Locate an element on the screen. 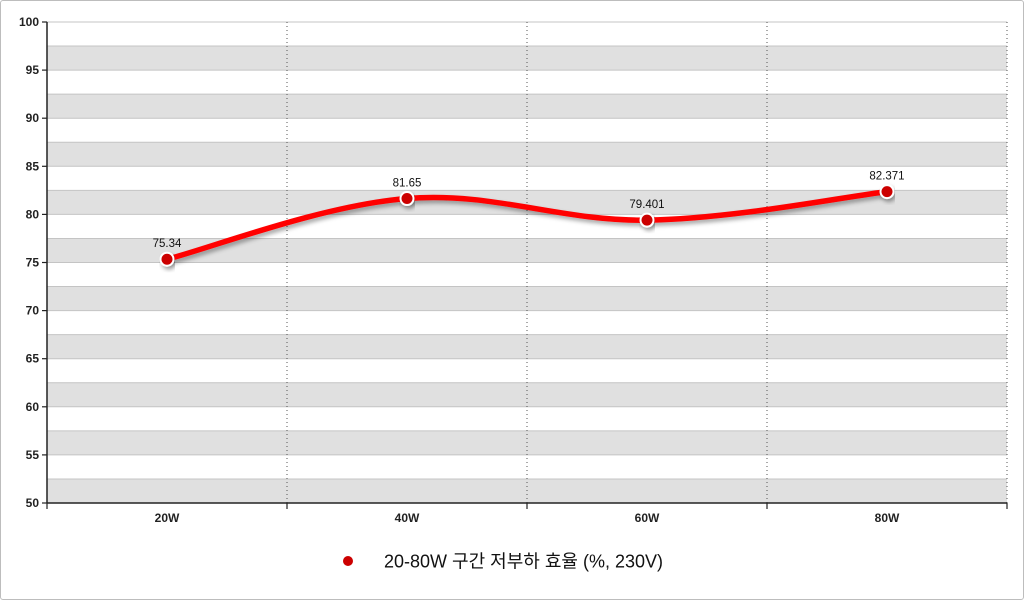 The height and width of the screenshot is (600, 1024). data-label: 79.401 is located at coordinates (646, 205).